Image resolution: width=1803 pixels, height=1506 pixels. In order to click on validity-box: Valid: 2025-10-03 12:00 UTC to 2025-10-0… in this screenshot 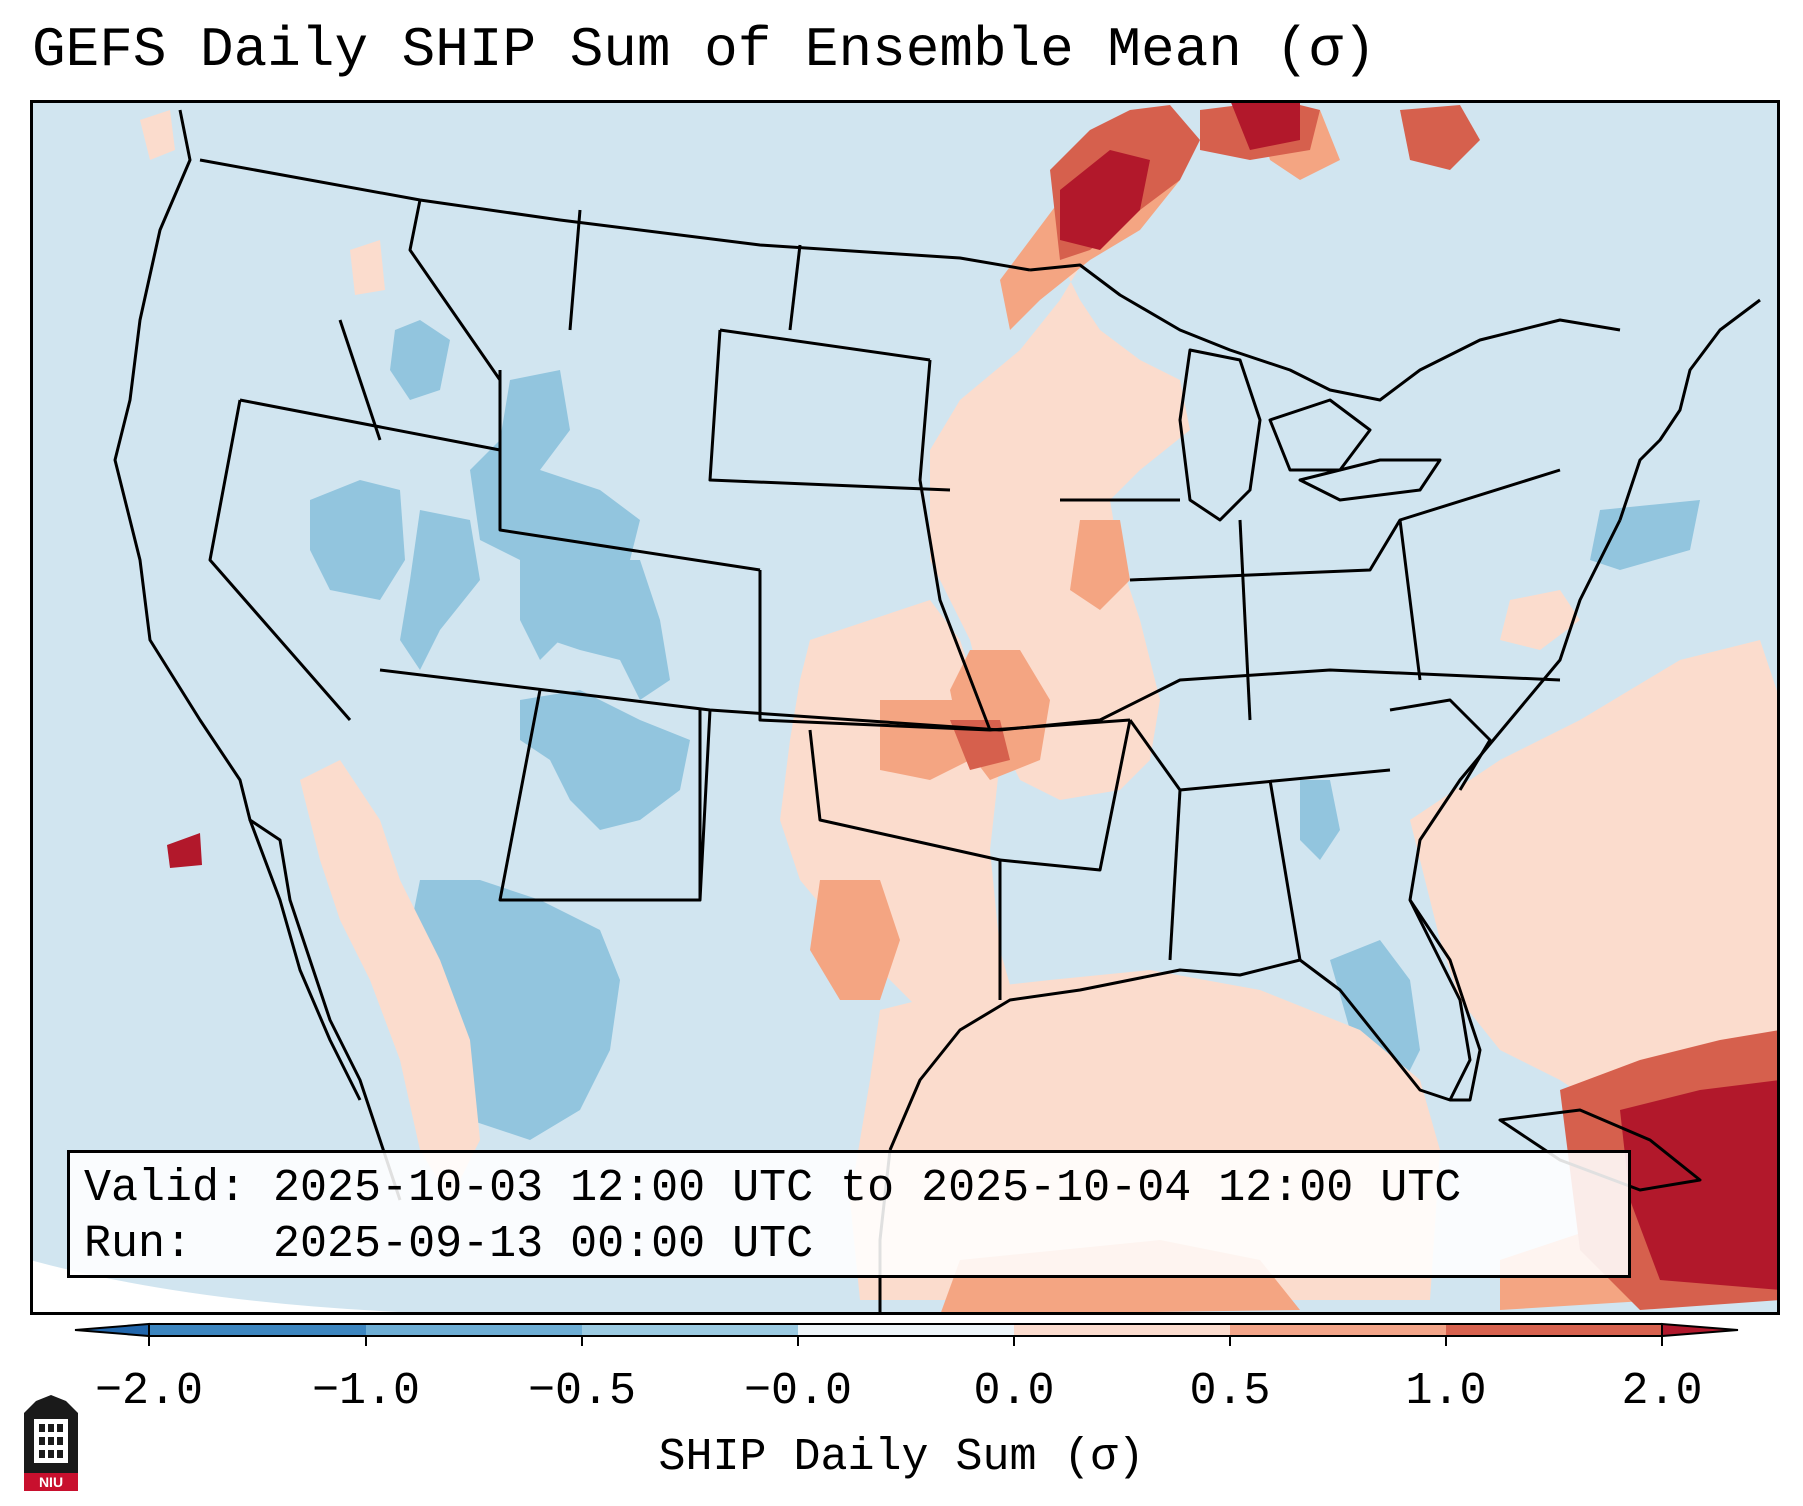, I will do `click(849, 1214)`.